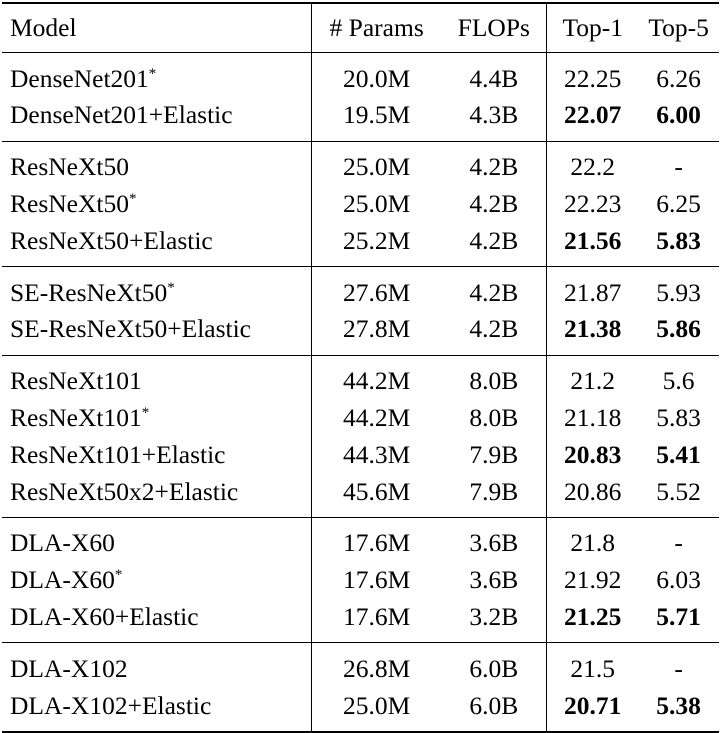 Image resolution: width=721 pixels, height=733 pixels. What do you see at coordinates (494, 620) in the screenshot?
I see `cell-flops: 3.2B` at bounding box center [494, 620].